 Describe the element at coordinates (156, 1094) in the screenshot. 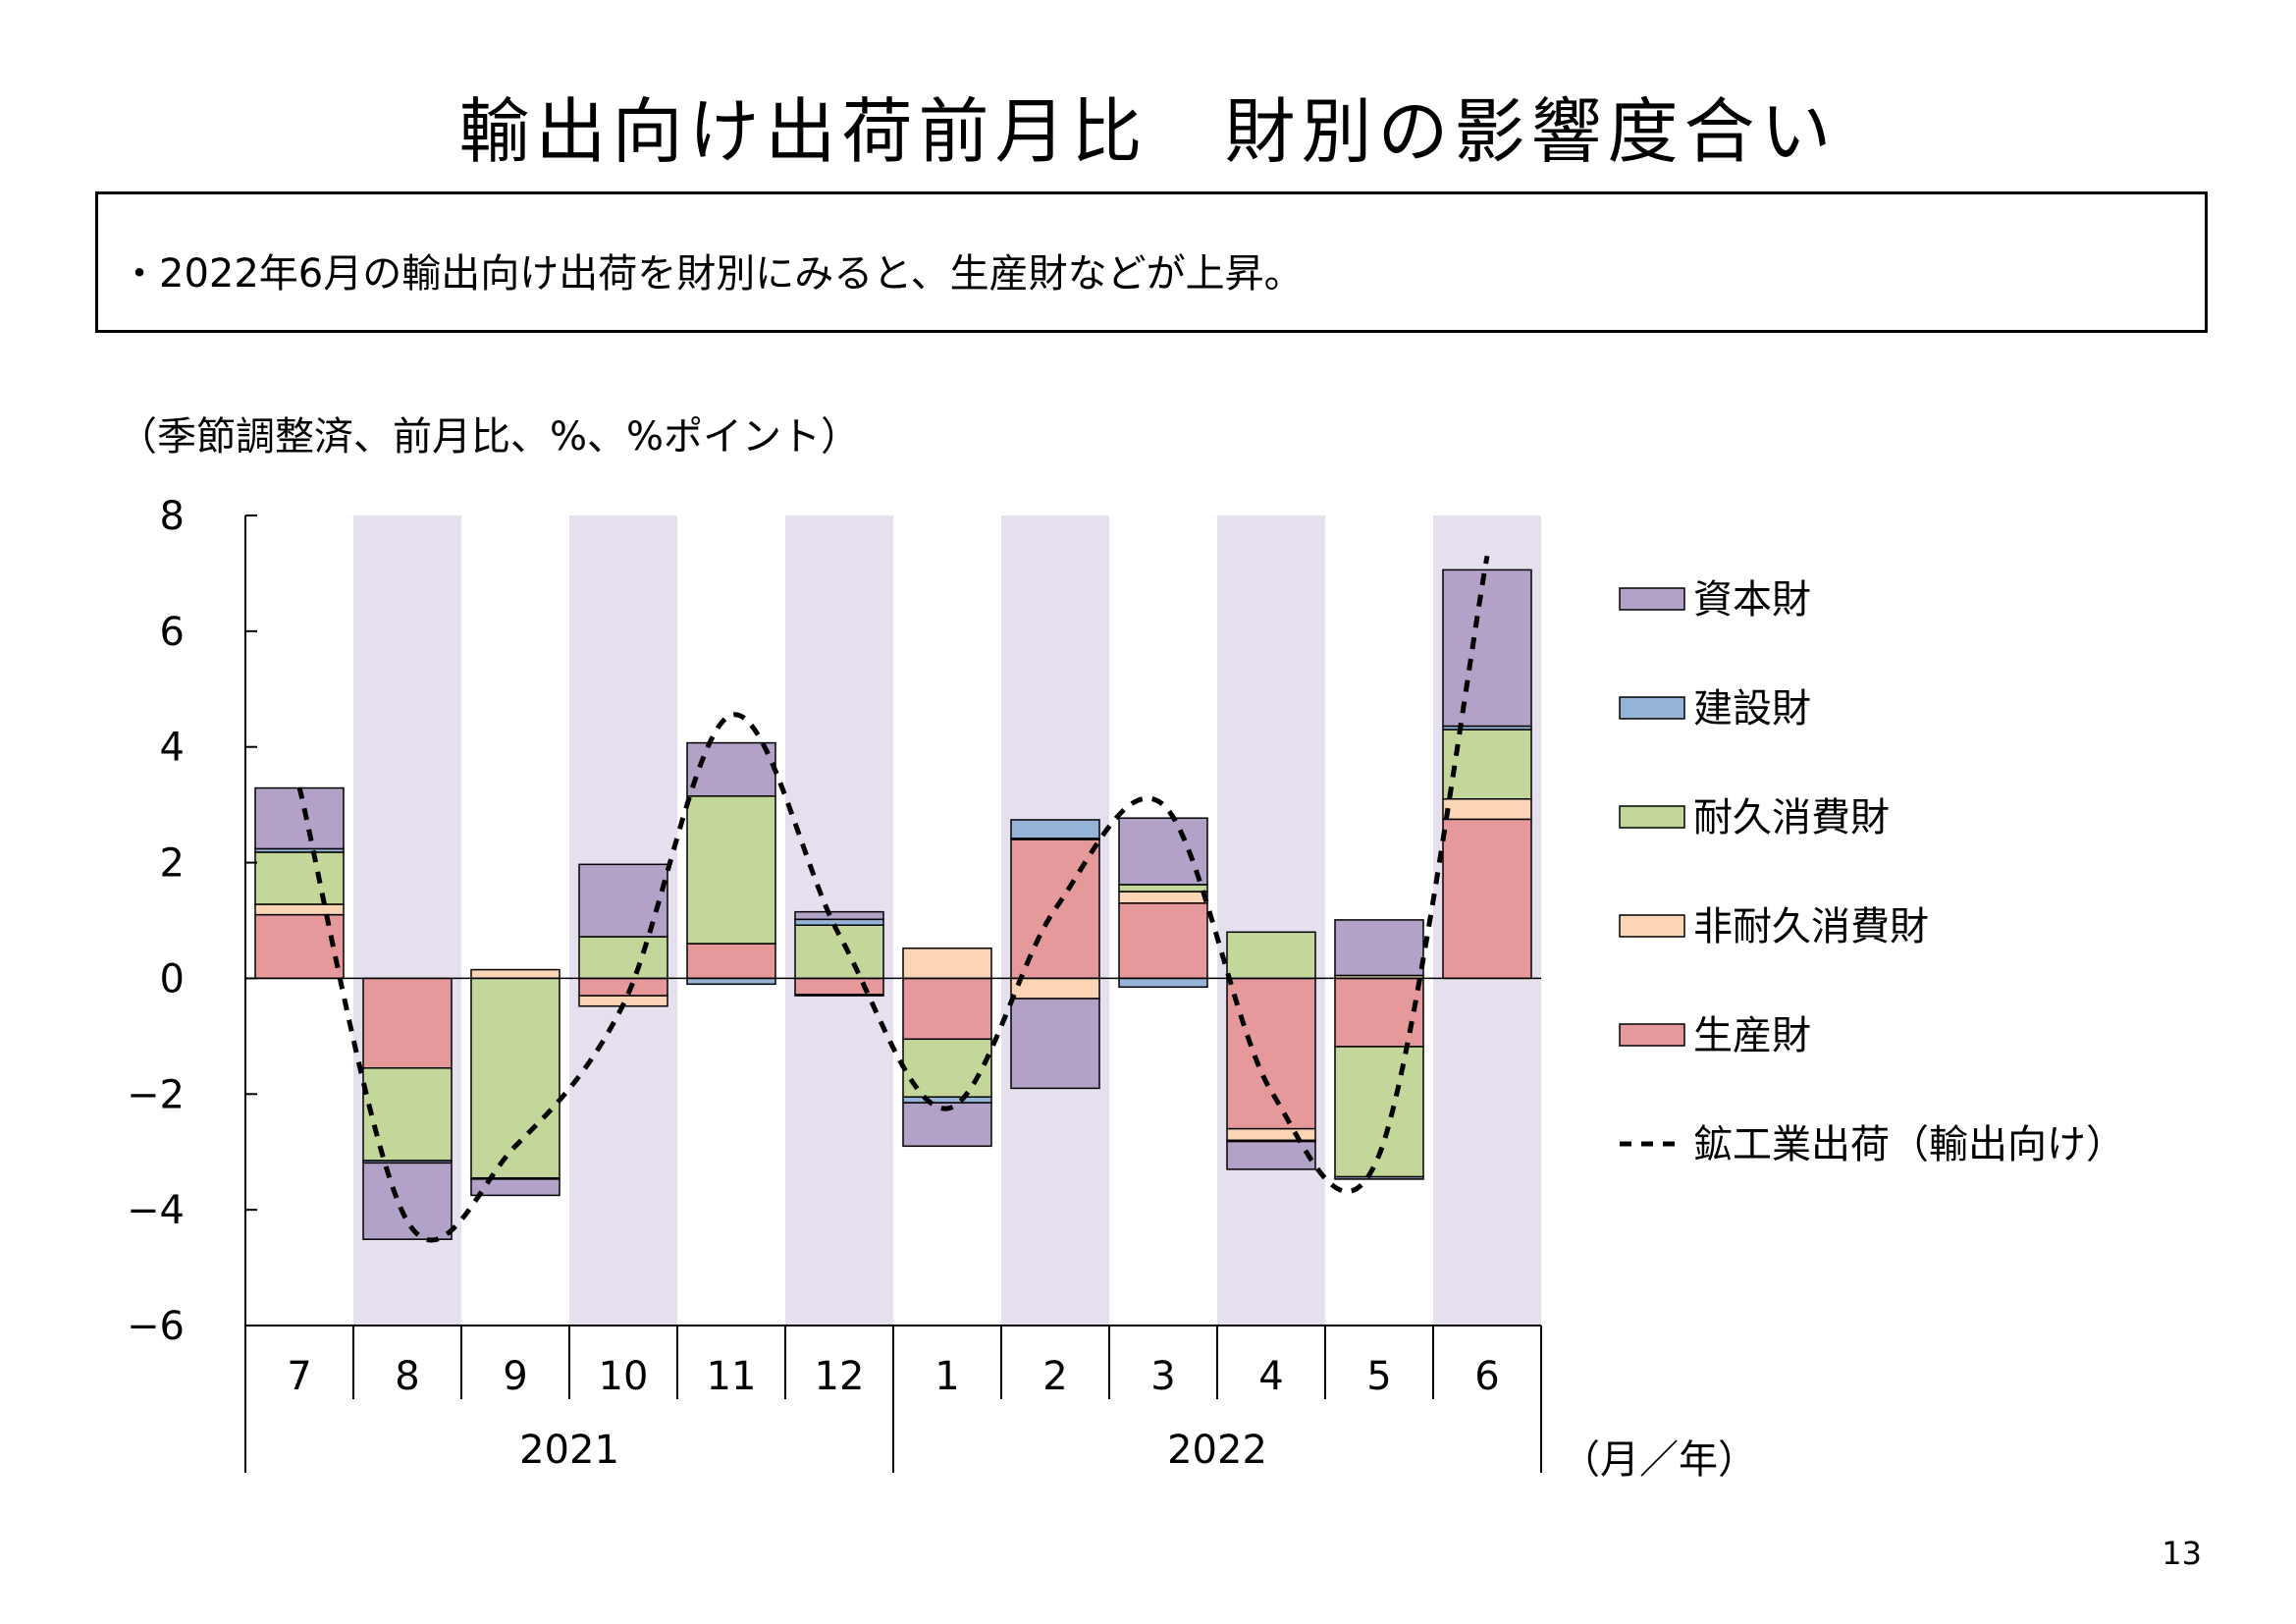

I see `y-tick-label: −2` at that location.